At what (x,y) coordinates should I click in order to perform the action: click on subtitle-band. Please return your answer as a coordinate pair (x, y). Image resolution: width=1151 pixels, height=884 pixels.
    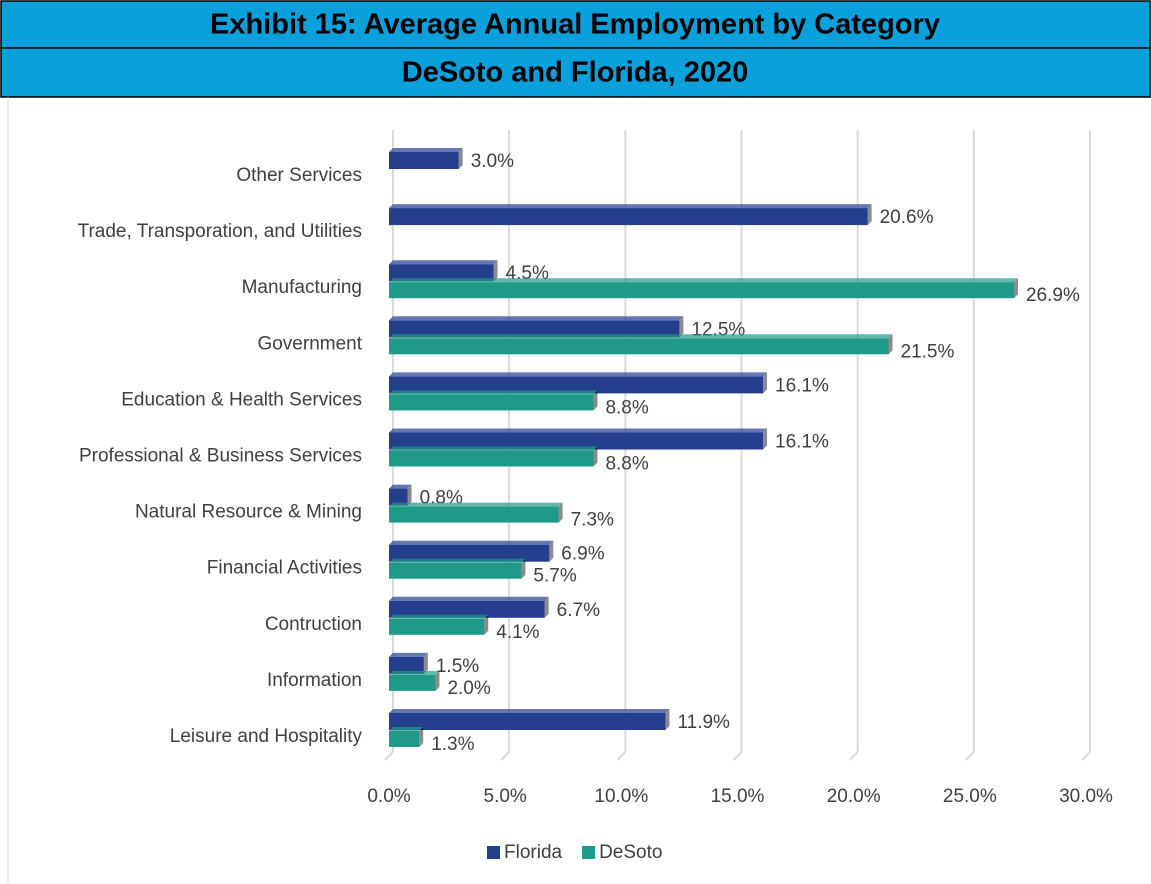
    Looking at the image, I should click on (575, 72).